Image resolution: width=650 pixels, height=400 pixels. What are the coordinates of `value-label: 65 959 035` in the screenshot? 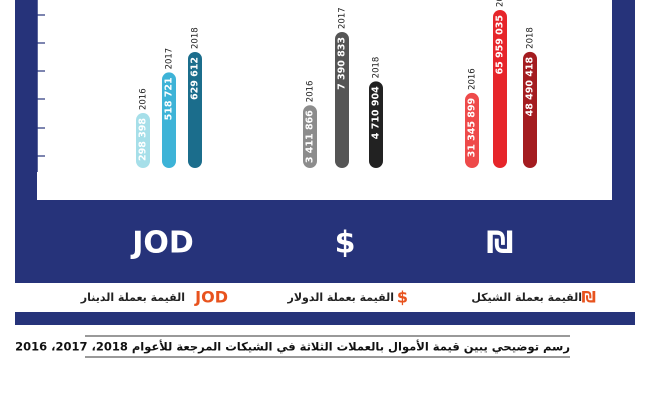 It's located at (500, 45).